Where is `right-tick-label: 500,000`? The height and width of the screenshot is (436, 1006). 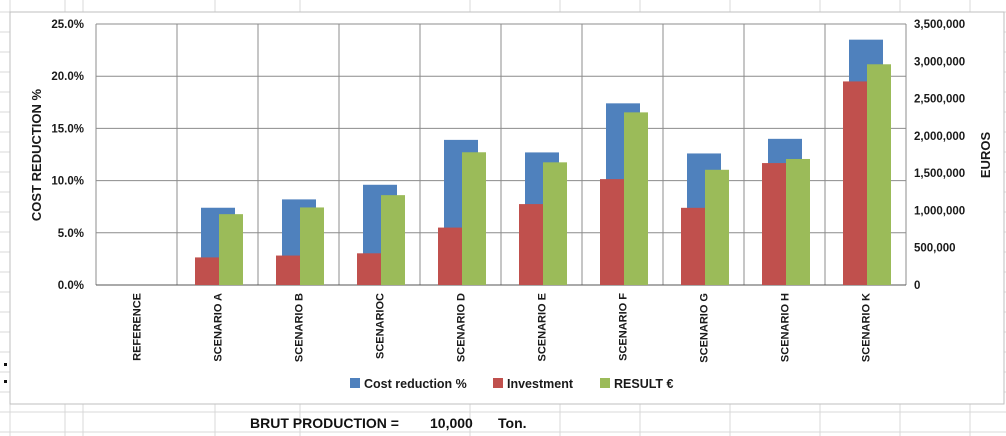 right-tick-label: 500,000 is located at coordinates (935, 249).